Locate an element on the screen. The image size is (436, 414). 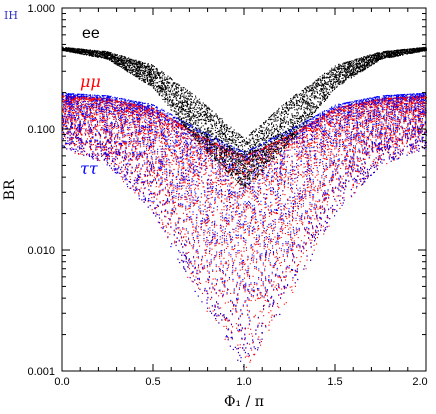
y-axis-title: BR is located at coordinates (10, 189).